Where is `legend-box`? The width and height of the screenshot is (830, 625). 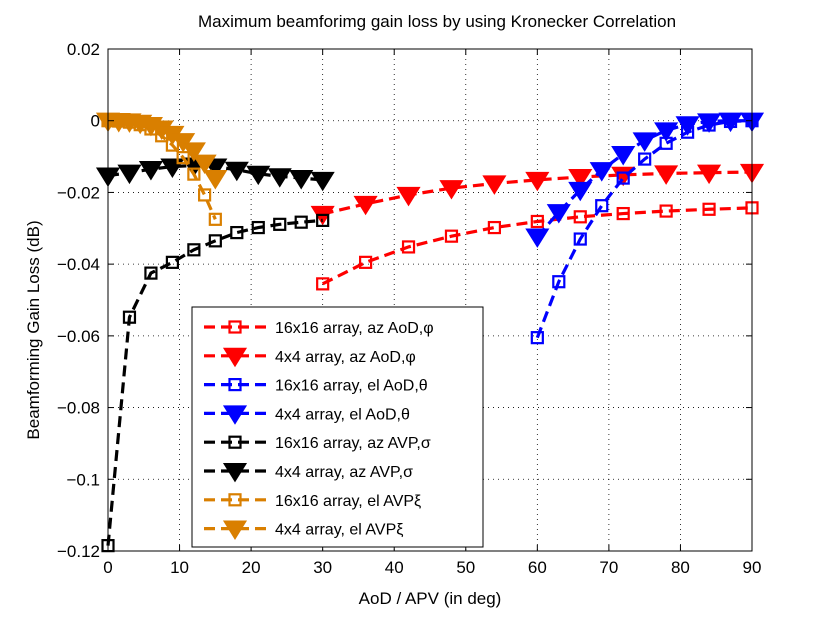
legend-box is located at coordinates (337, 427).